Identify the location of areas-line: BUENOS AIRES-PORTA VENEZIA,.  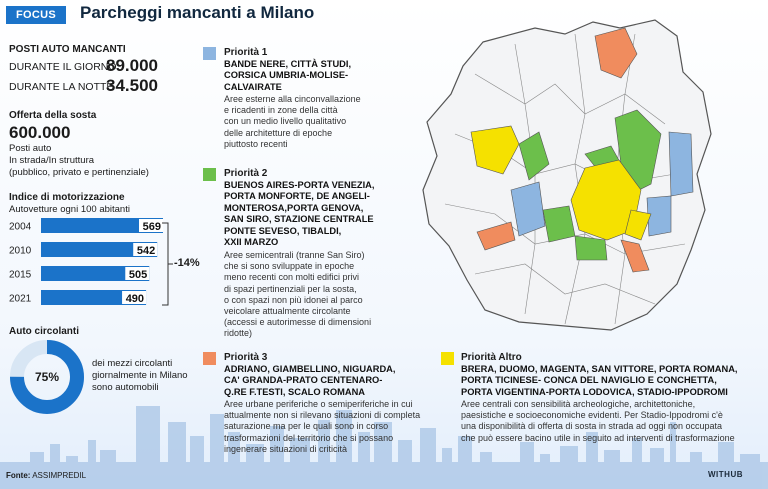
(299, 185).